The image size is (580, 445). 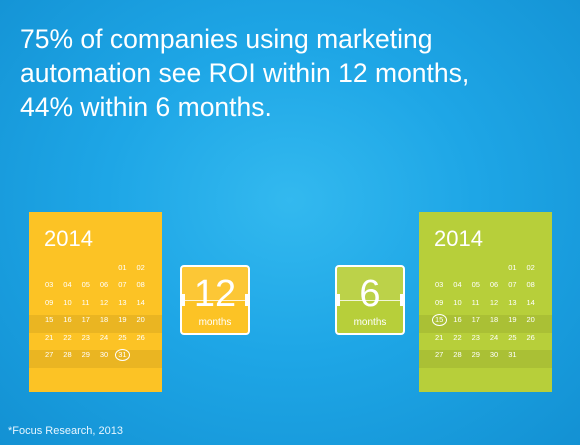 I want to click on flip-card-6-months: 6 months, so click(x=370, y=300).